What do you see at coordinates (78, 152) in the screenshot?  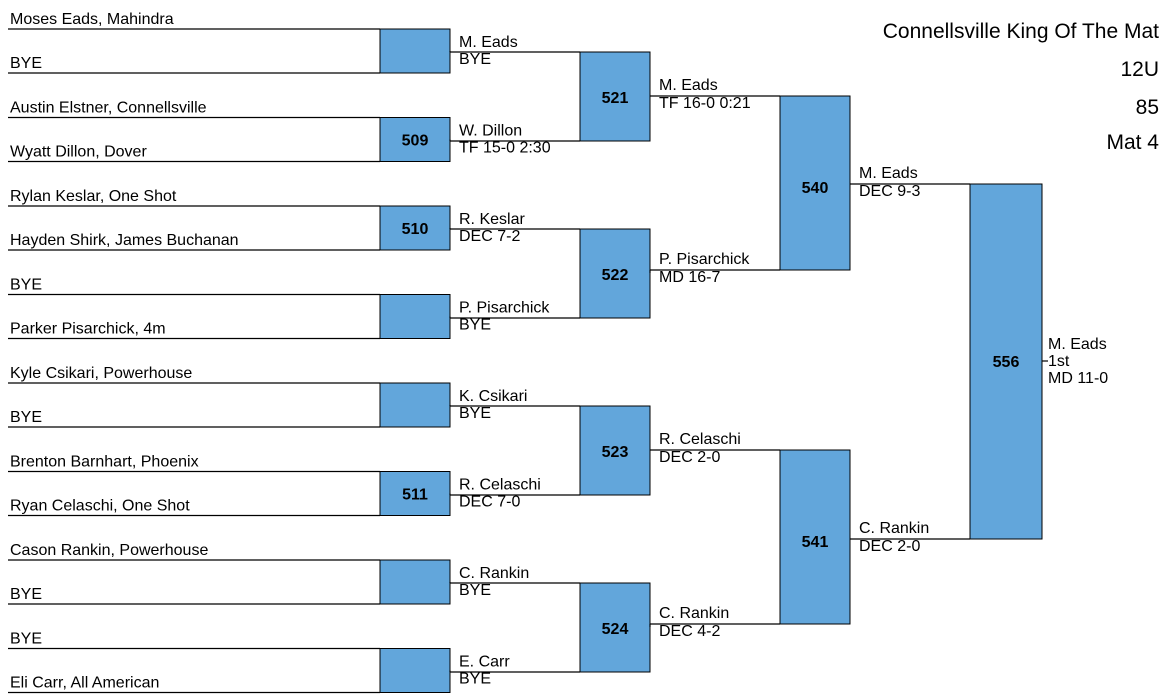 I see `competitor-name: Wyatt Dillon, Dover` at bounding box center [78, 152].